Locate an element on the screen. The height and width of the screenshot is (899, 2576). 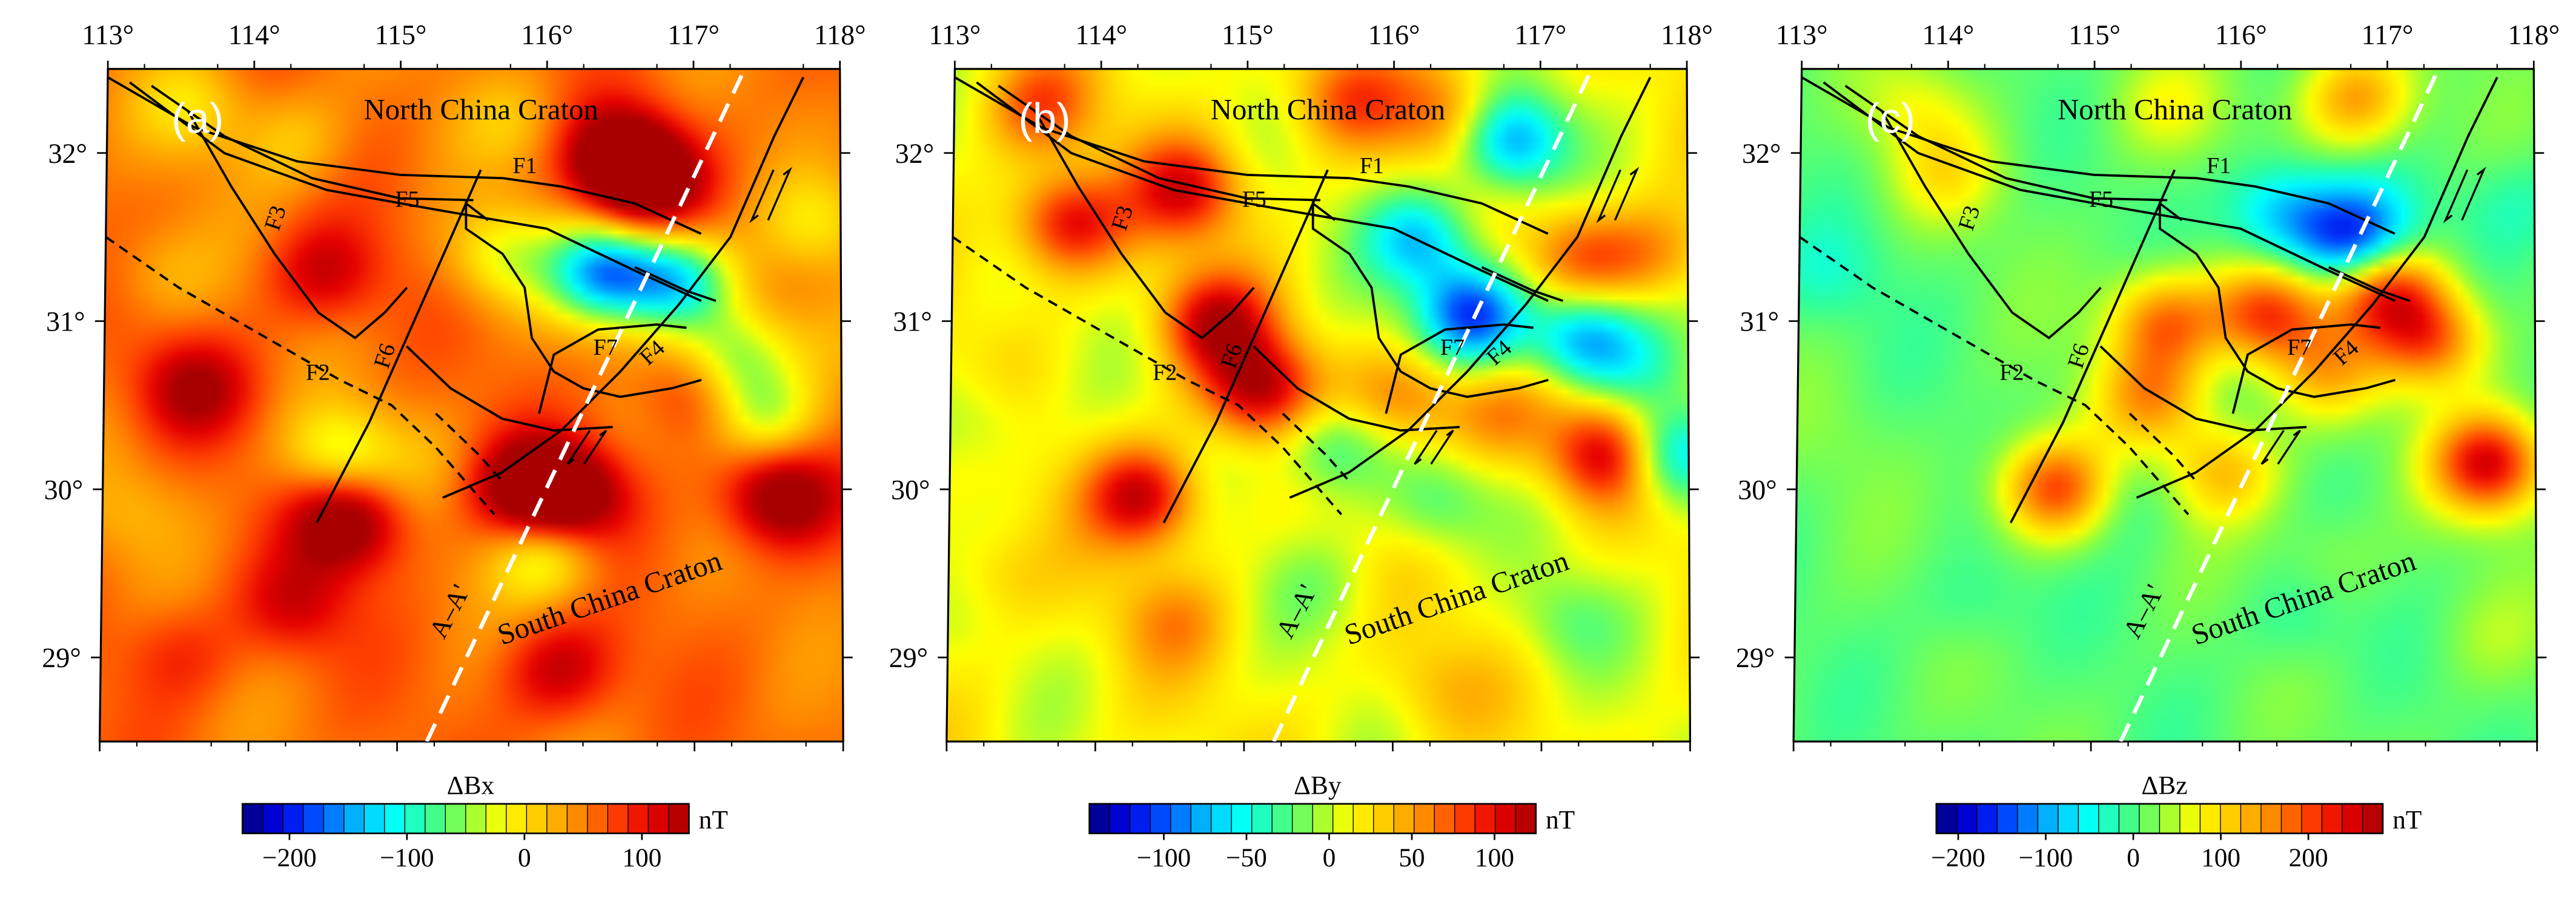
colorbar-title: ΔBy is located at coordinates (1318, 785).